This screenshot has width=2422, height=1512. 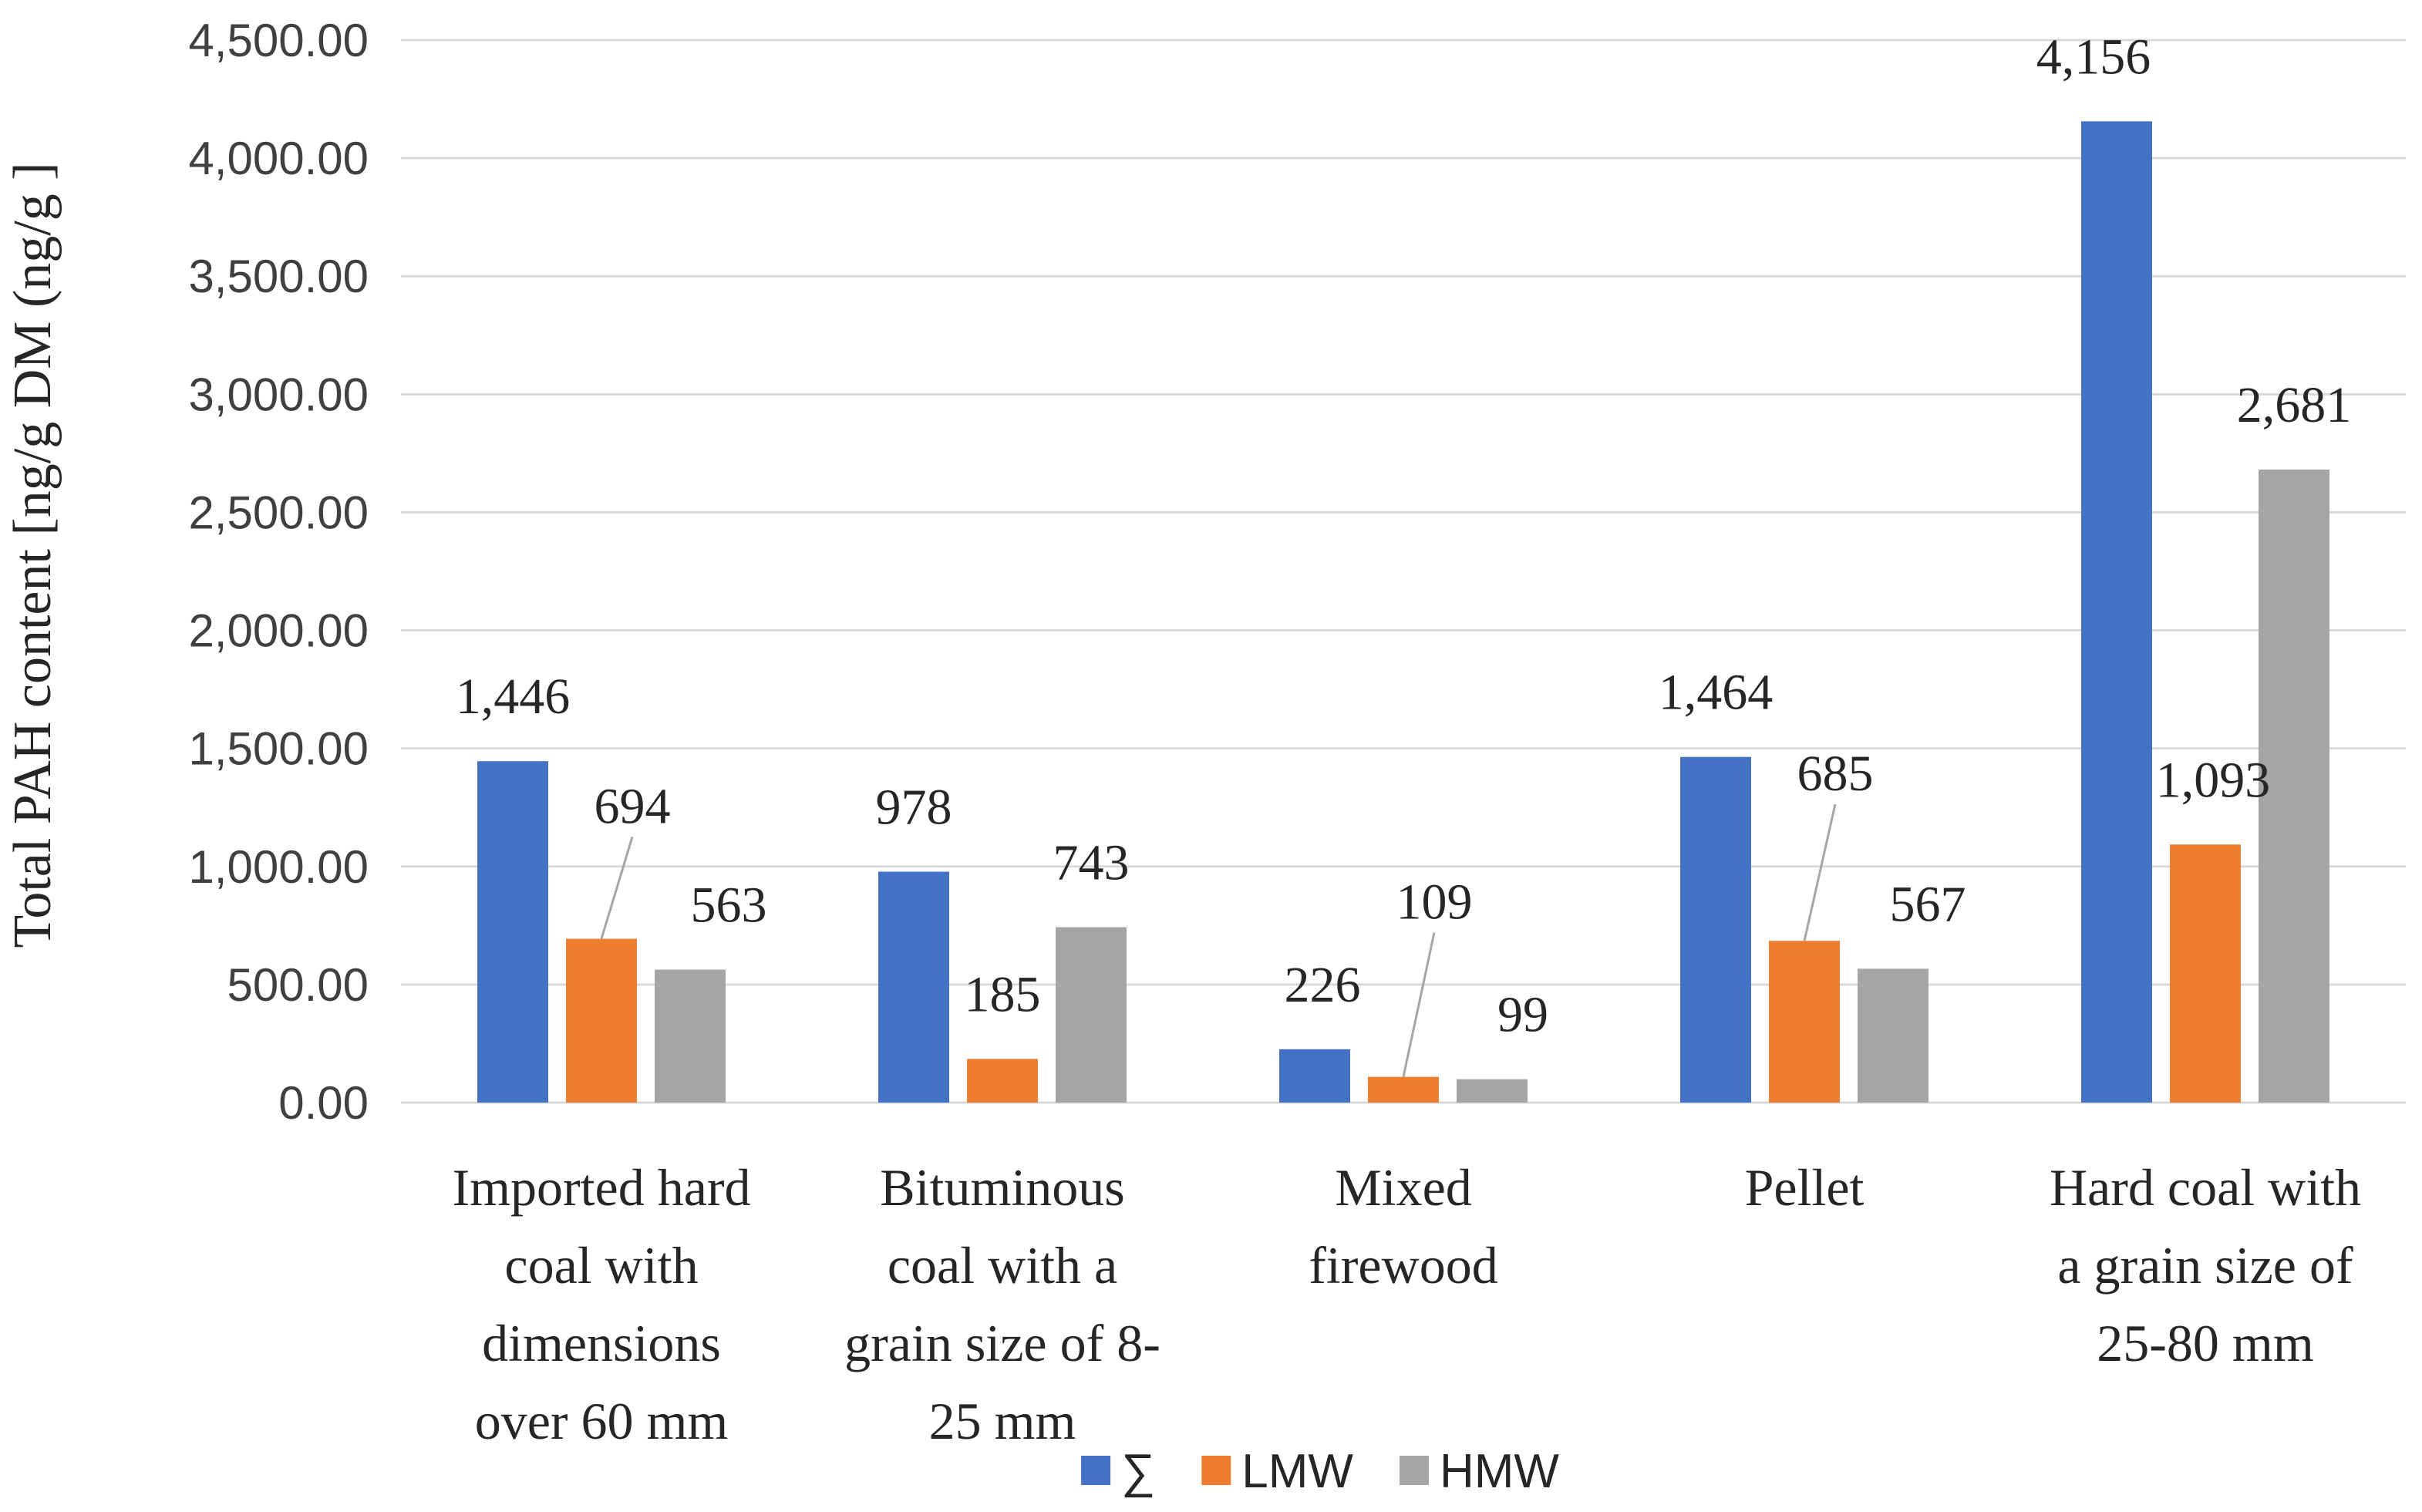 What do you see at coordinates (1403, 1226) in the screenshot?
I see `category-label: Mixed firewood` at bounding box center [1403, 1226].